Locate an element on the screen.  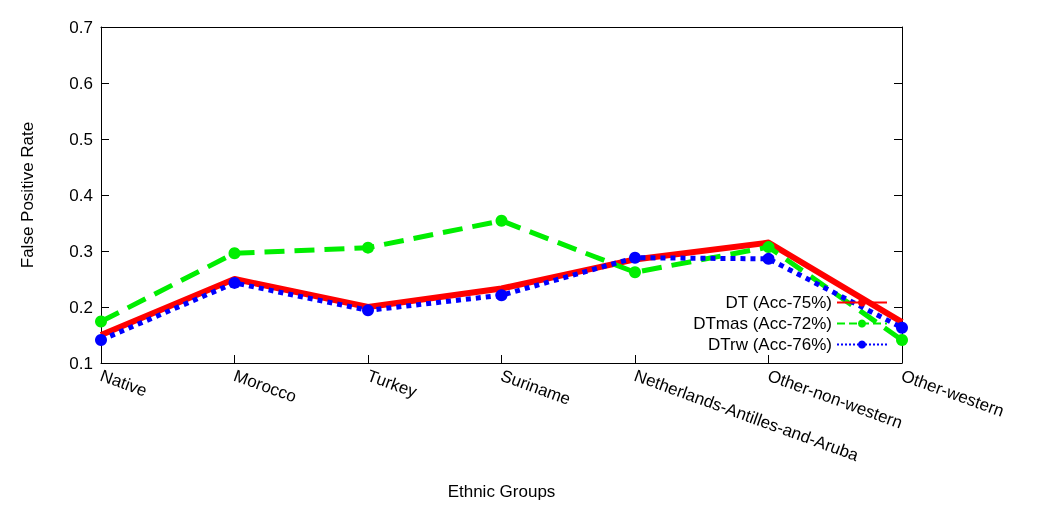
x-axis-title: Ethnic Groups is located at coordinates (501, 491).